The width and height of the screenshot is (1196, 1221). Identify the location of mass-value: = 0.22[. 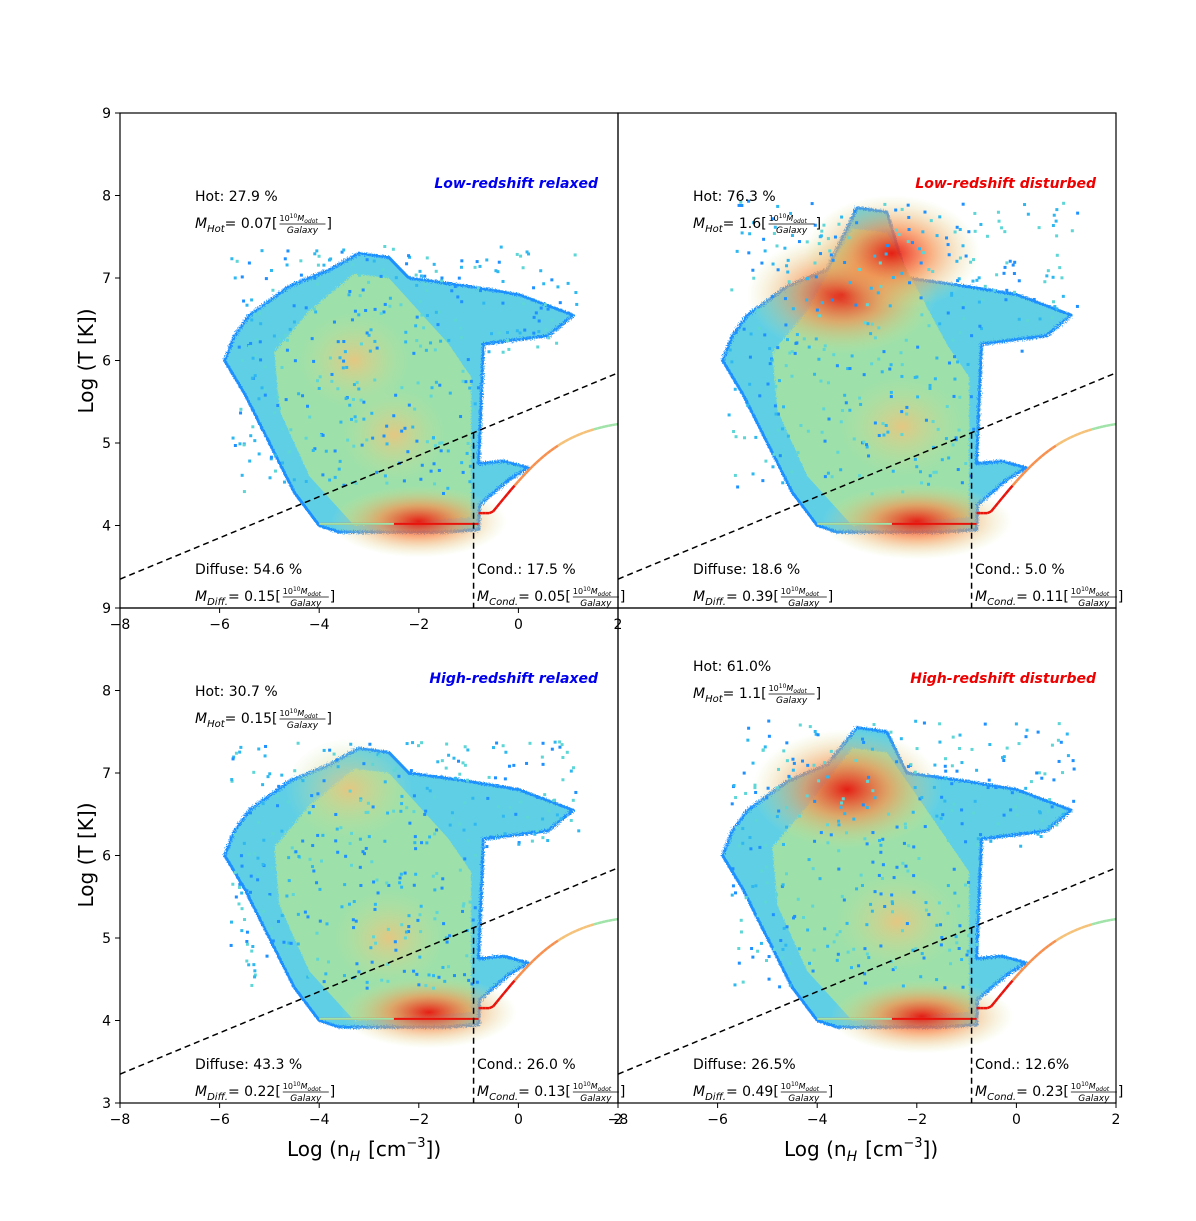
(254, 1092).